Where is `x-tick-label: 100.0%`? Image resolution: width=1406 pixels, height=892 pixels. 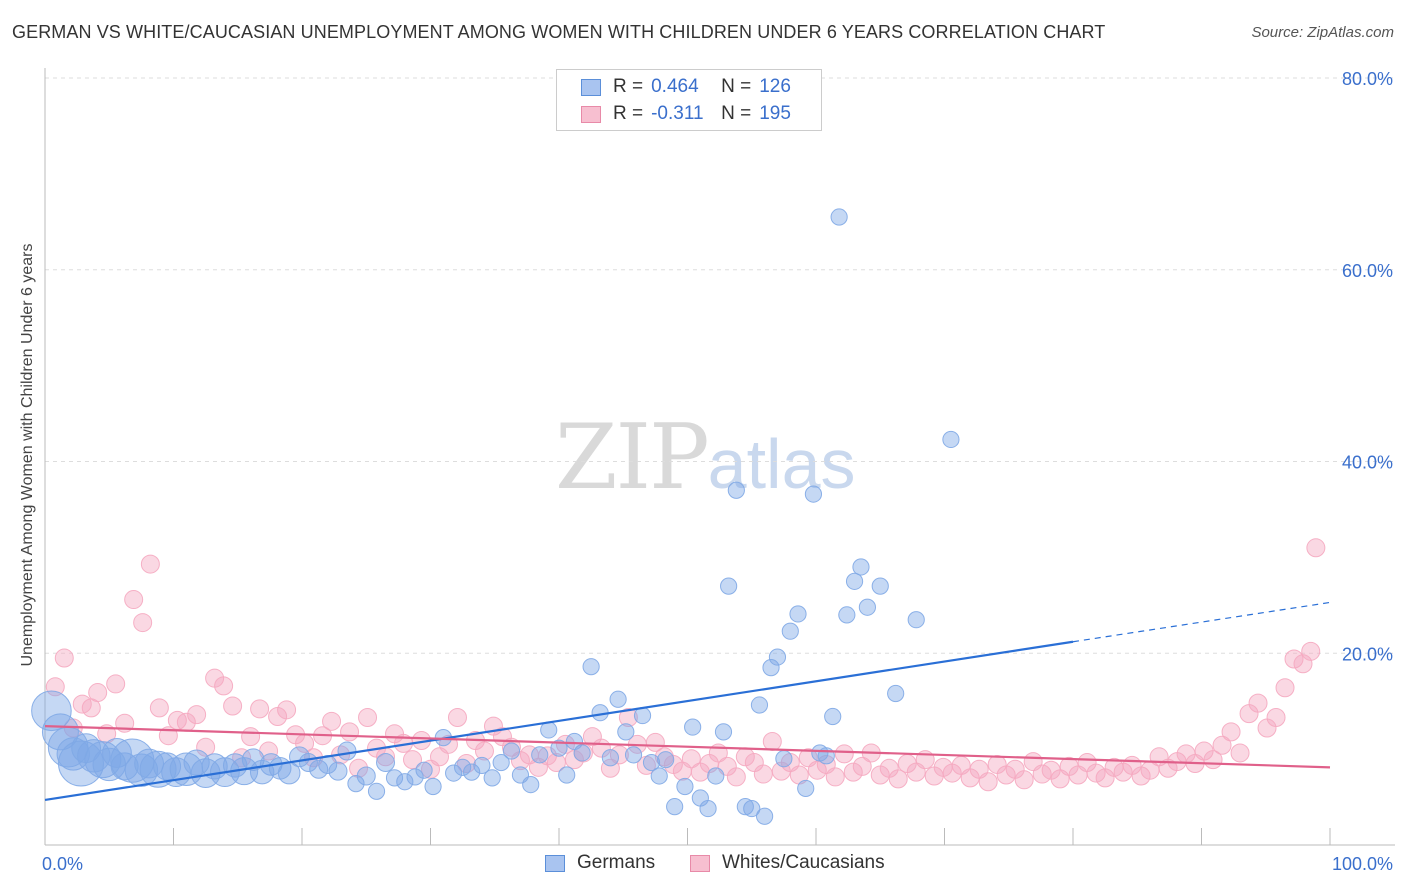 x-tick-label: 100.0% is located at coordinates (1362, 864).